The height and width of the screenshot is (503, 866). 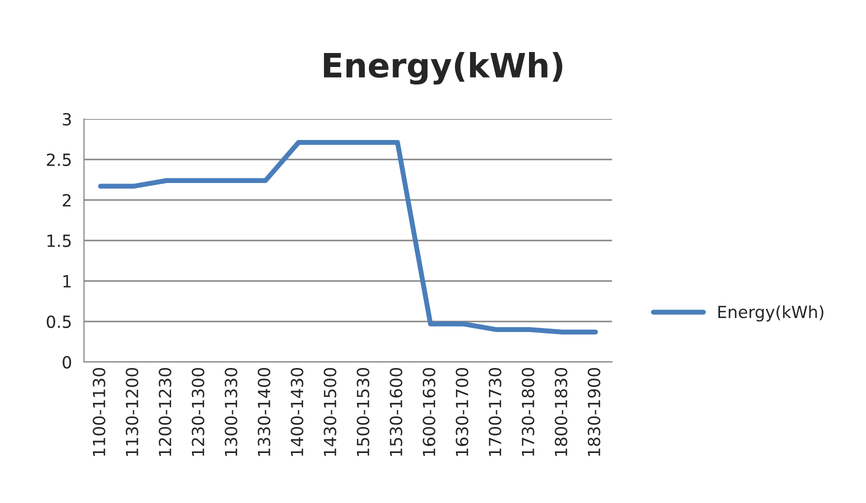 What do you see at coordinates (67, 281) in the screenshot?
I see `y-tick-label: 1` at bounding box center [67, 281].